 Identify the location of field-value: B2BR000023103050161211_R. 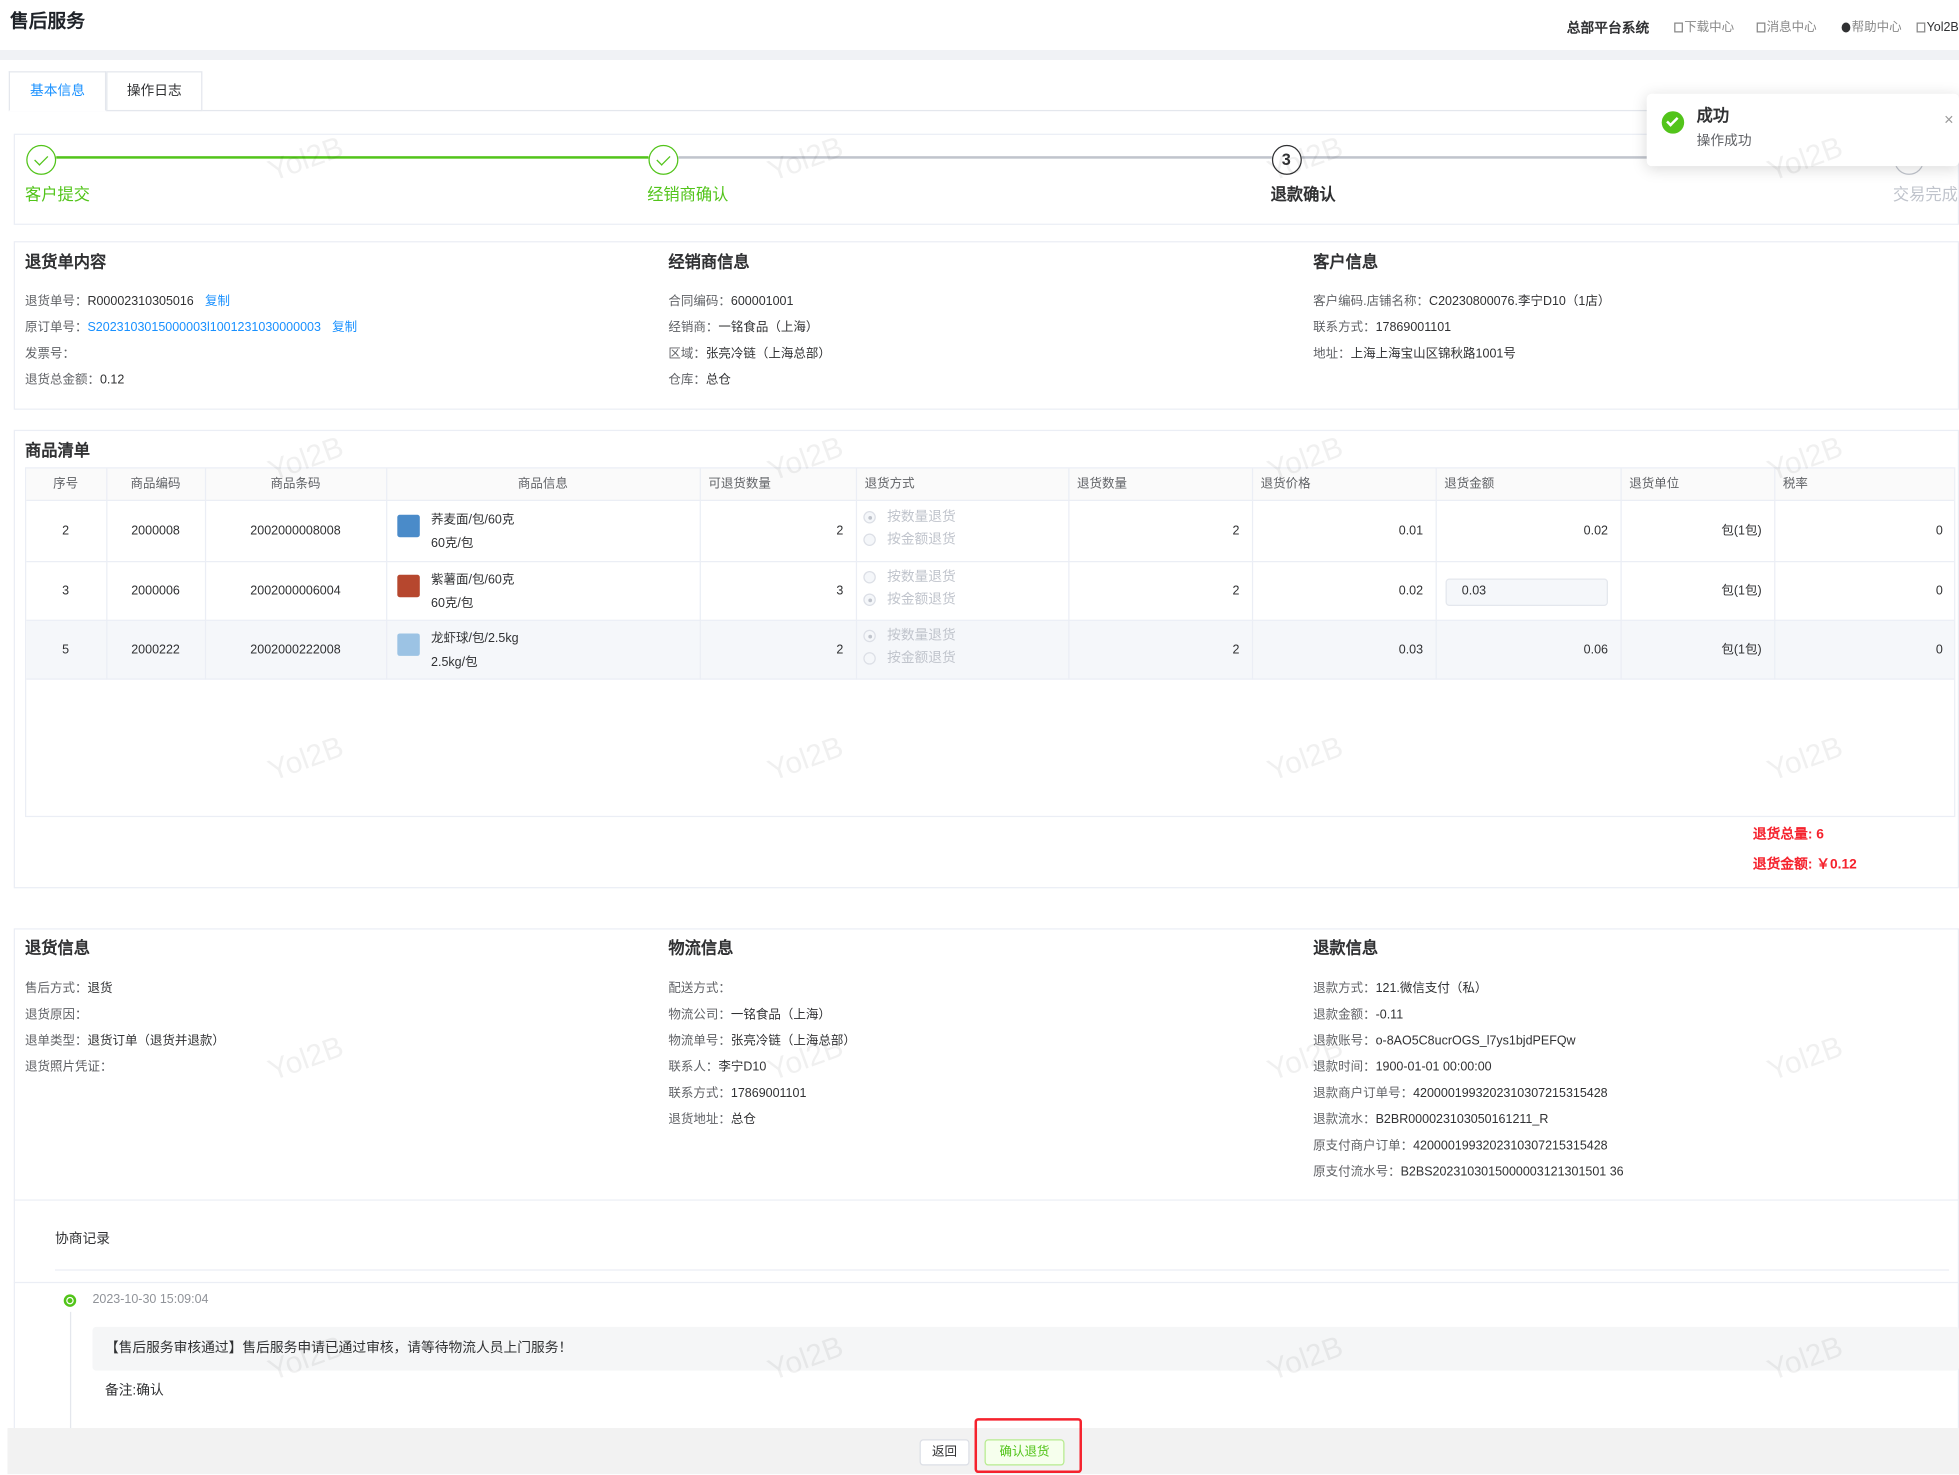
(1462, 1120).